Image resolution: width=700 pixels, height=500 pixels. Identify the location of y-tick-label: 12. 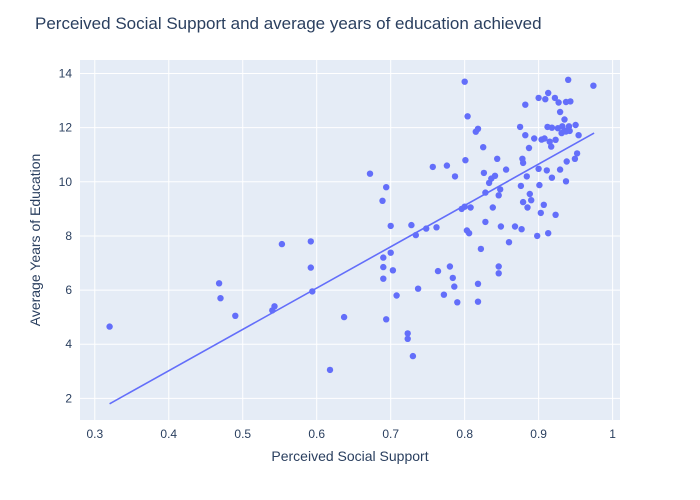
(66, 128).